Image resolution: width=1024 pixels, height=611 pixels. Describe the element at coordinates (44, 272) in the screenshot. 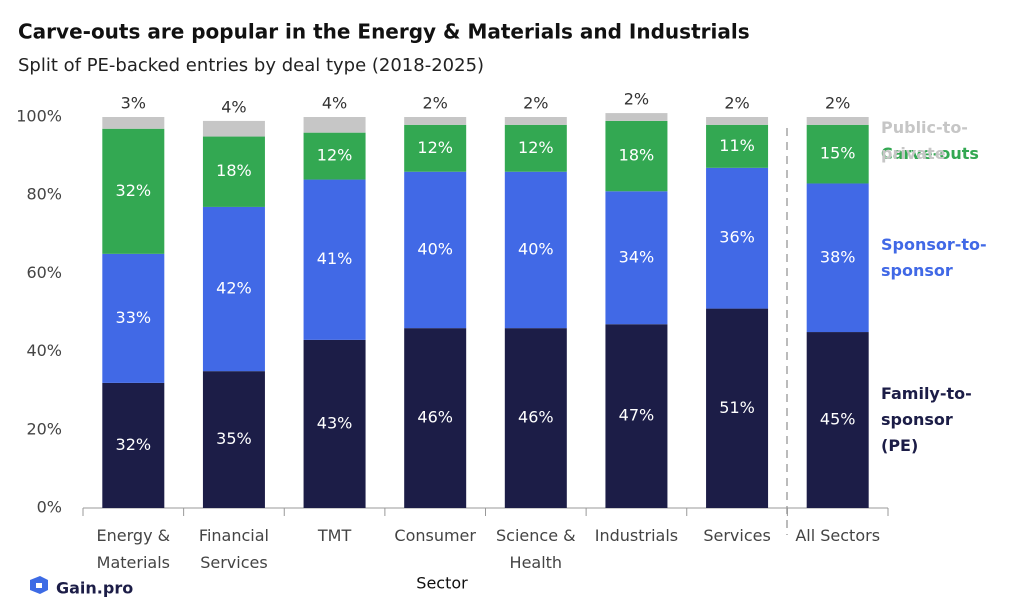

I see `y-tick-label: 60%` at that location.